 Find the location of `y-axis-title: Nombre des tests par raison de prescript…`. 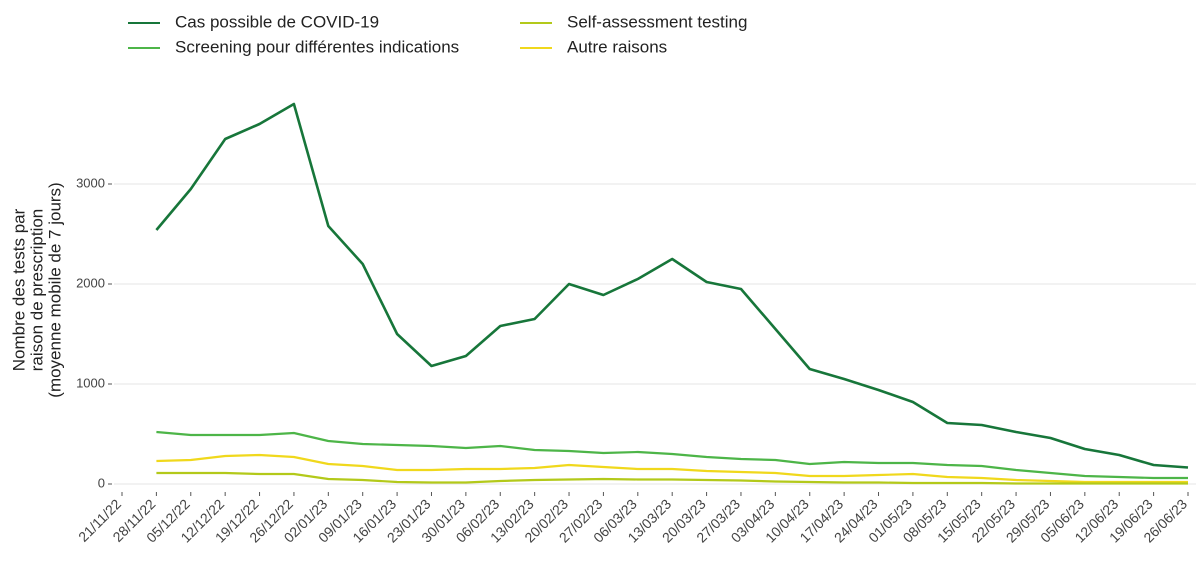

y-axis-title: Nombre des tests par raison de prescript… is located at coordinates (36, 289).